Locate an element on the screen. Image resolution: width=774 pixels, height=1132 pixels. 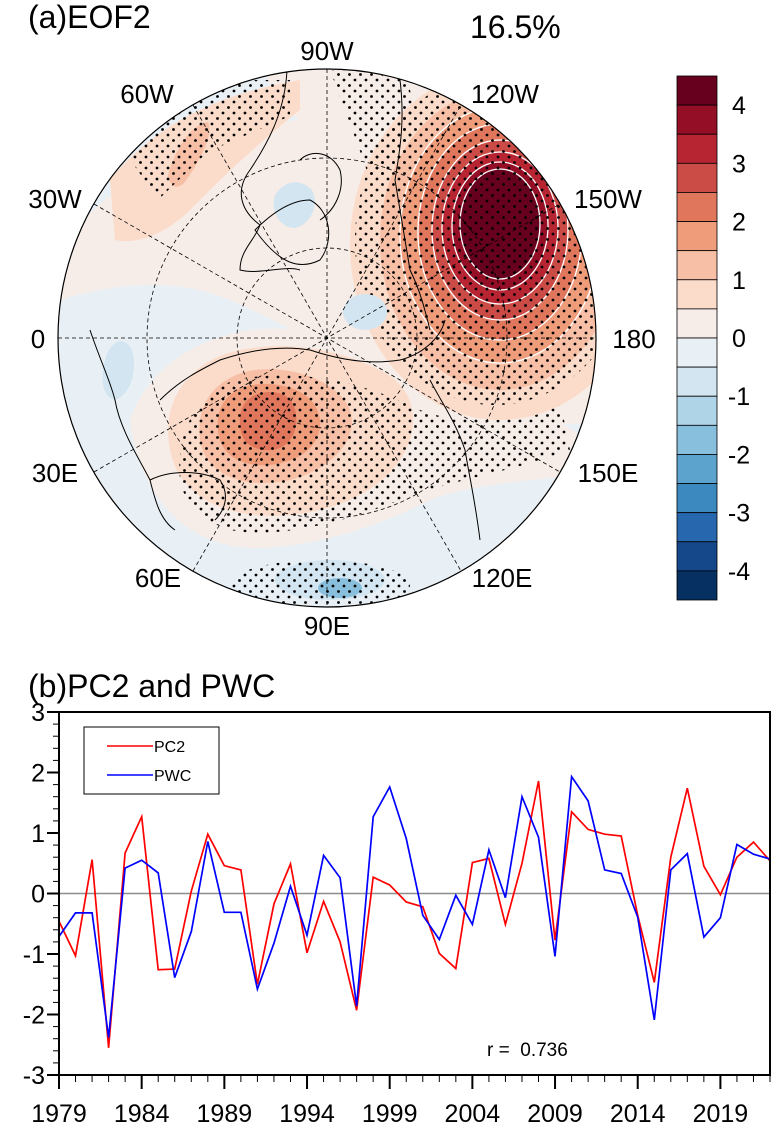
lon-label-150e: 150E is located at coordinates (608, 473).